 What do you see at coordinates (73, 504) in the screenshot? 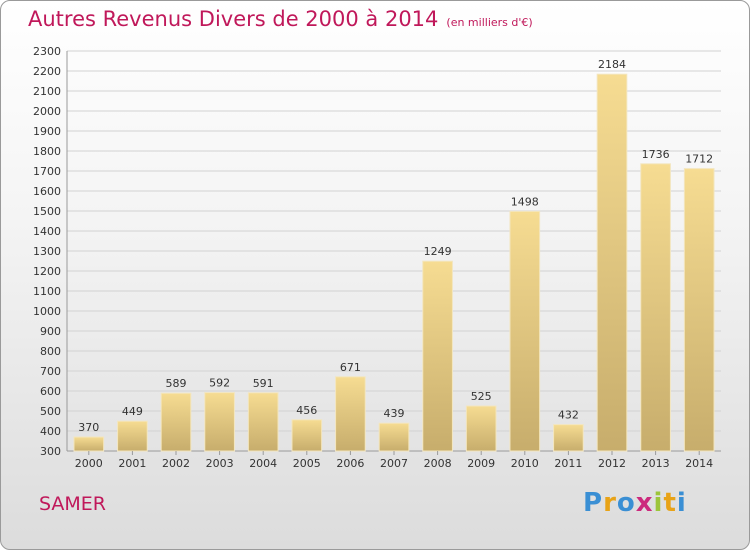
I see `location-label: SAMER` at bounding box center [73, 504].